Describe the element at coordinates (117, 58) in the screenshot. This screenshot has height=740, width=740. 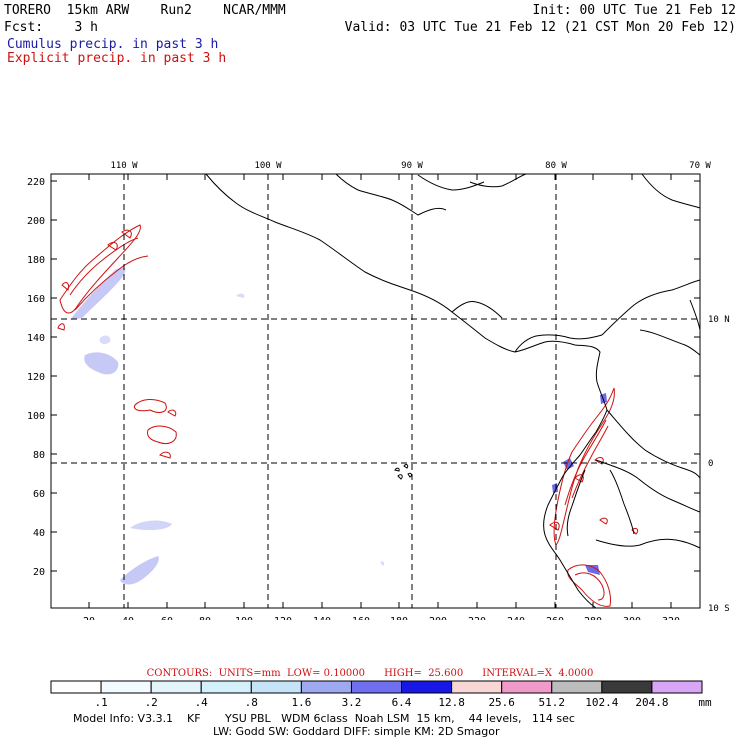
I see `legend-explicit-label: Explicit precip. in past 3 h` at that location.